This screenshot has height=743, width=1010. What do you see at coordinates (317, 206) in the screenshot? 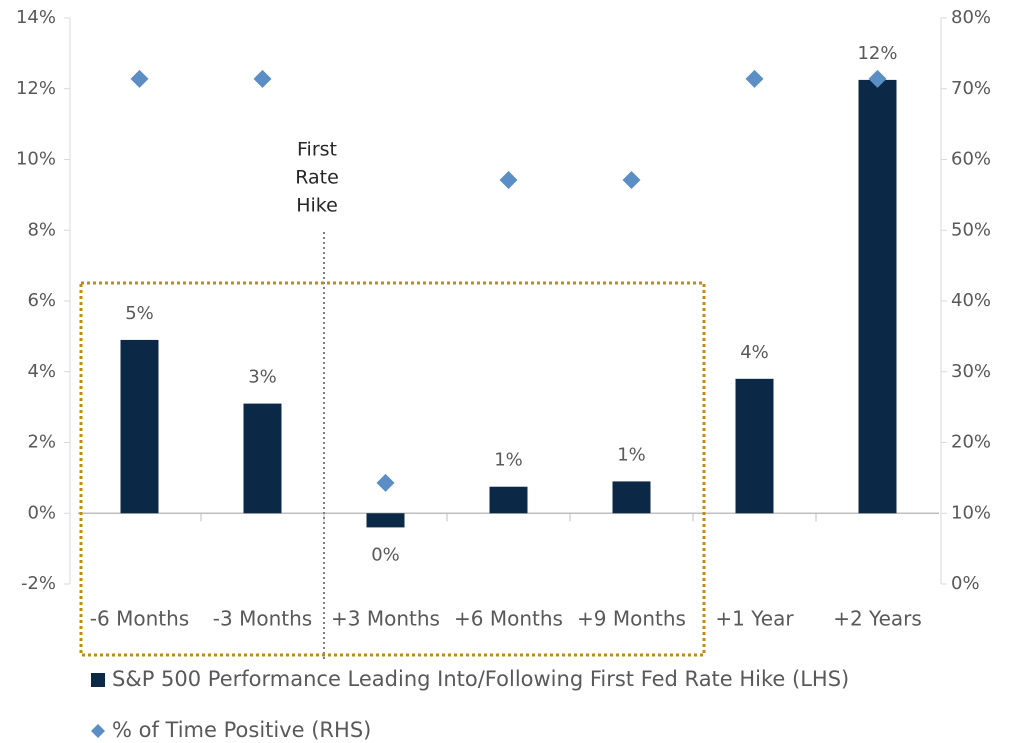
I see `annotation: Hike` at bounding box center [317, 206].